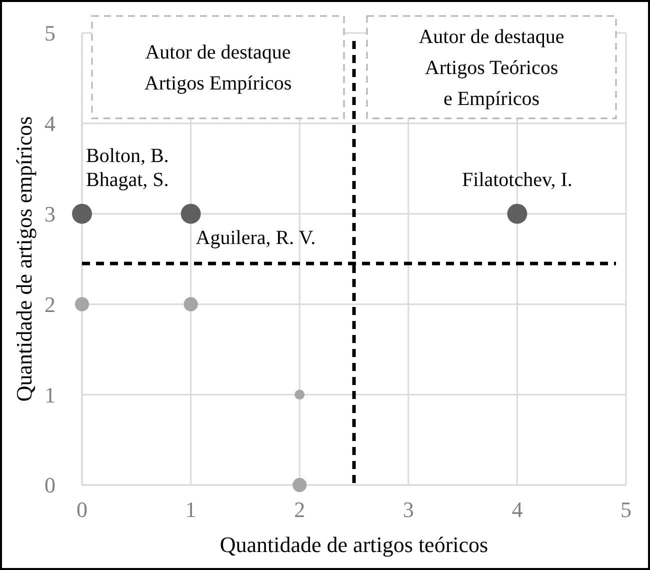 The width and height of the screenshot is (650, 570). What do you see at coordinates (190, 509) in the screenshot?
I see `x-tick-label: 1` at bounding box center [190, 509].